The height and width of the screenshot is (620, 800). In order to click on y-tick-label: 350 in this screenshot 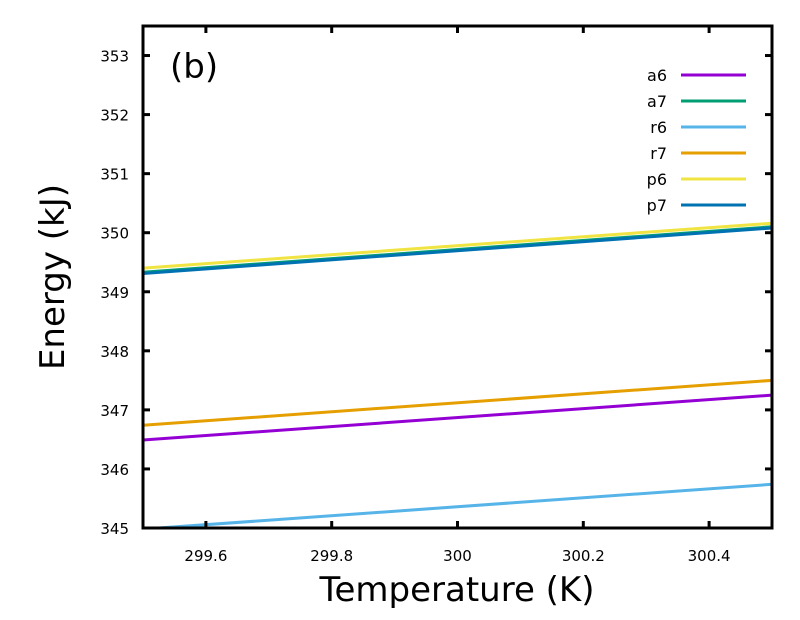, I will do `click(114, 234)`.